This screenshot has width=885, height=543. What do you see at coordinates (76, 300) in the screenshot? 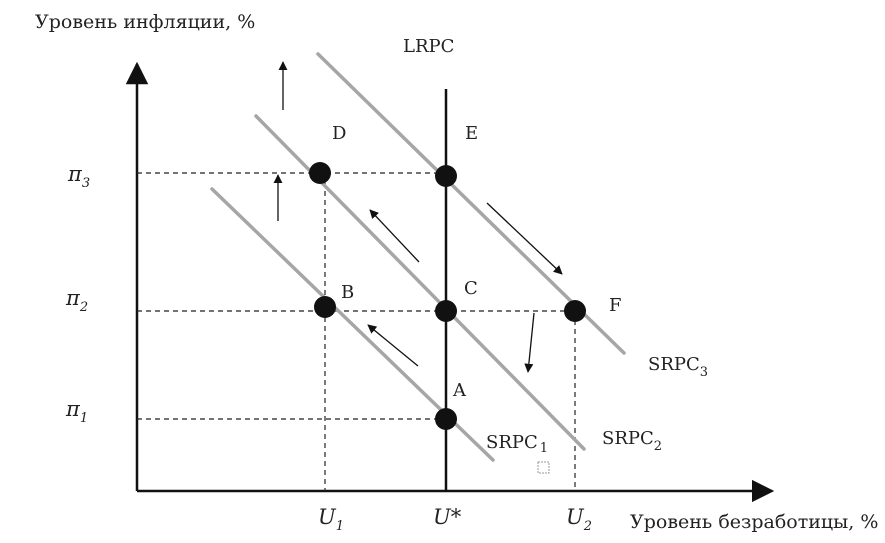
I see `y-tick-pi2: π2` at bounding box center [76, 300].